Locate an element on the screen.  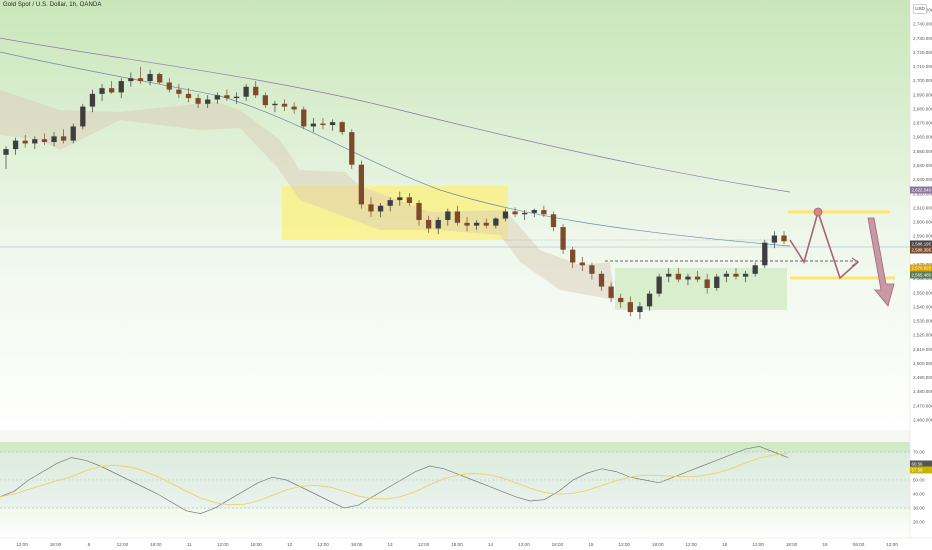
rsi-tick-label: 30.00 is located at coordinates (919, 508).